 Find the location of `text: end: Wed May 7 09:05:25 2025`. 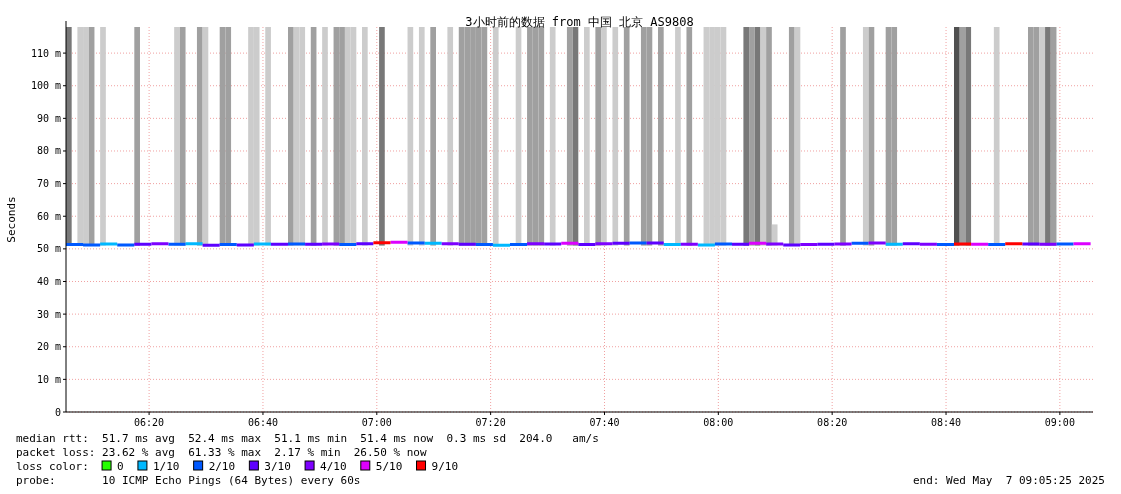

text: end: Wed May 7 09:05:25 2025 is located at coordinates (1008, 480).